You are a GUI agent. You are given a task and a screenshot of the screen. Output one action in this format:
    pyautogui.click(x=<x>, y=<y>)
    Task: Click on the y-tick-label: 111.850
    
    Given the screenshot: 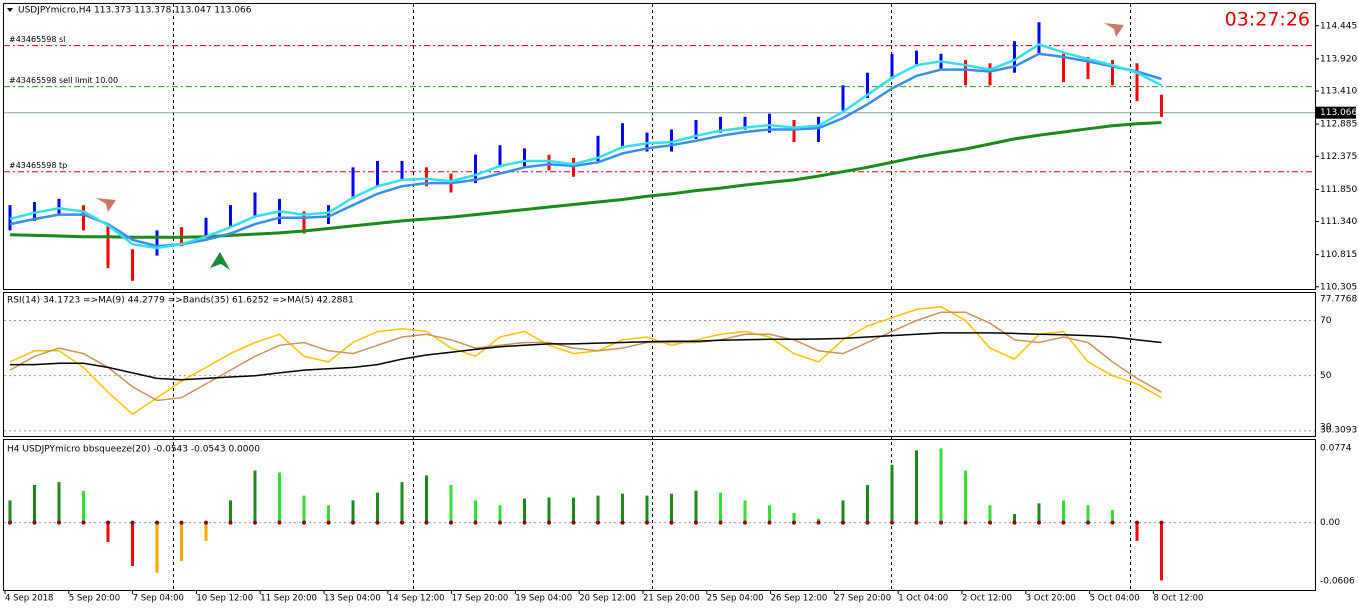 What is the action you would take?
    pyautogui.click(x=1338, y=190)
    